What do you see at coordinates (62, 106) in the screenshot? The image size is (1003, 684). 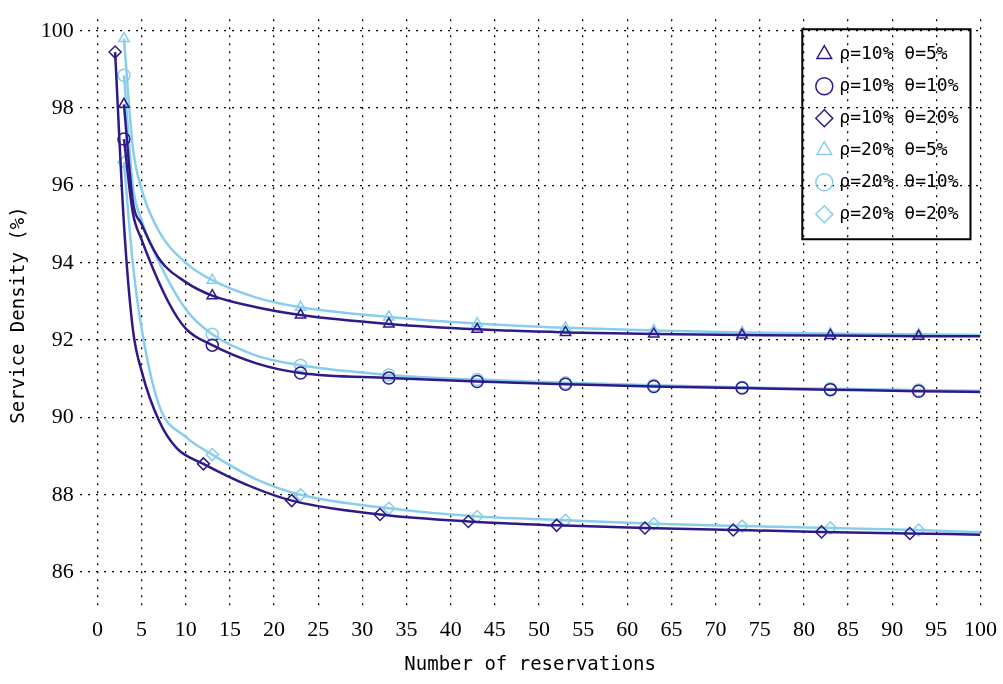 I see `y-tick-label: 98` at bounding box center [62, 106].